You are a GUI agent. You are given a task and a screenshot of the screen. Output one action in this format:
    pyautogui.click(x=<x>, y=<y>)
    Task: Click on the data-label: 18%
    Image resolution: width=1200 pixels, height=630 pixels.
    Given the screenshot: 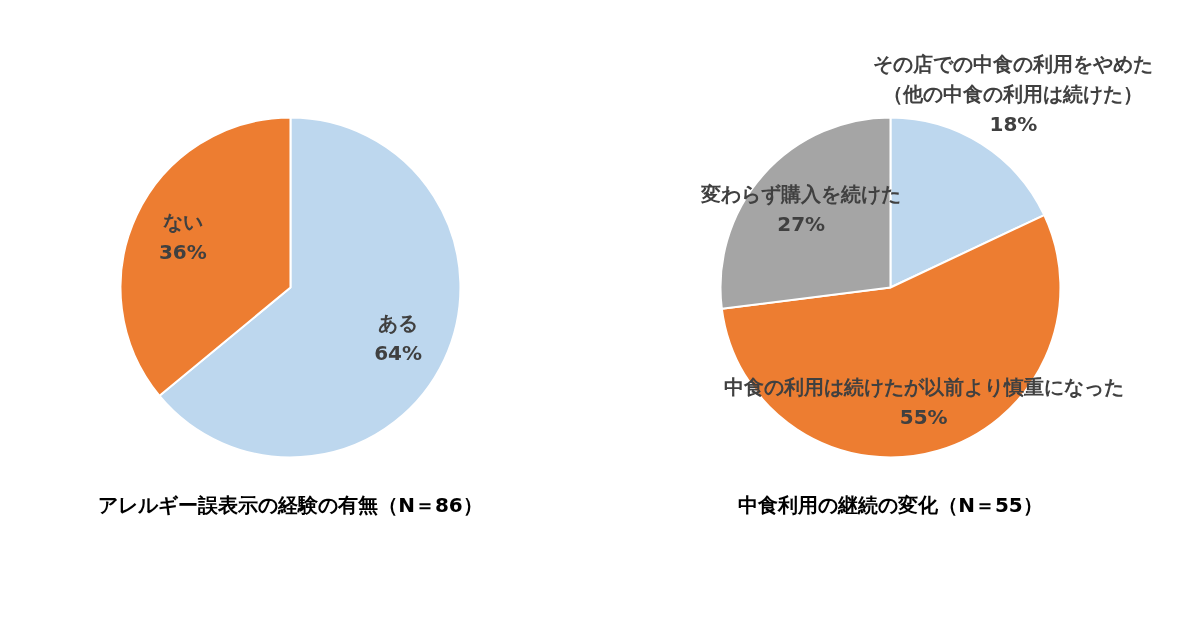 What is the action you would take?
    pyautogui.click(x=1013, y=123)
    